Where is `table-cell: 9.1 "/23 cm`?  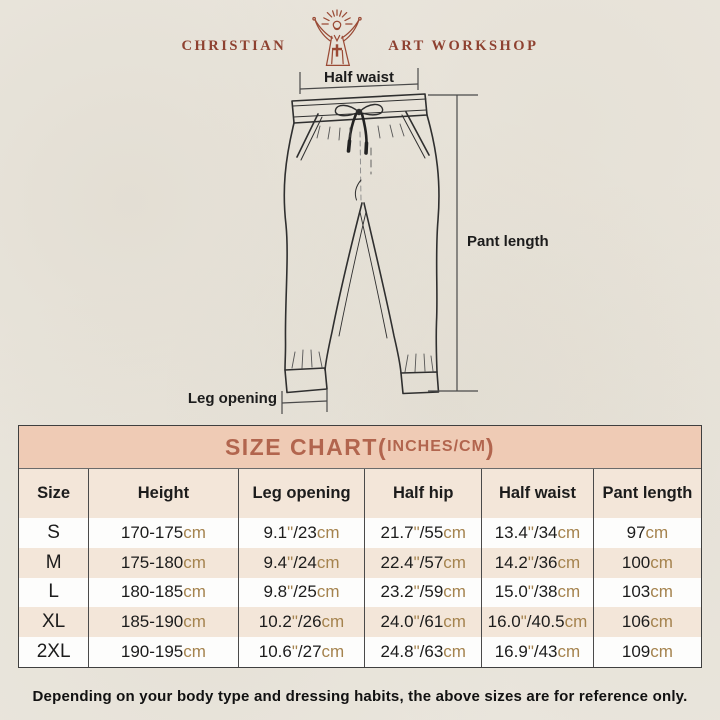 table-cell: 9.1 "/23 cm is located at coordinates (302, 533).